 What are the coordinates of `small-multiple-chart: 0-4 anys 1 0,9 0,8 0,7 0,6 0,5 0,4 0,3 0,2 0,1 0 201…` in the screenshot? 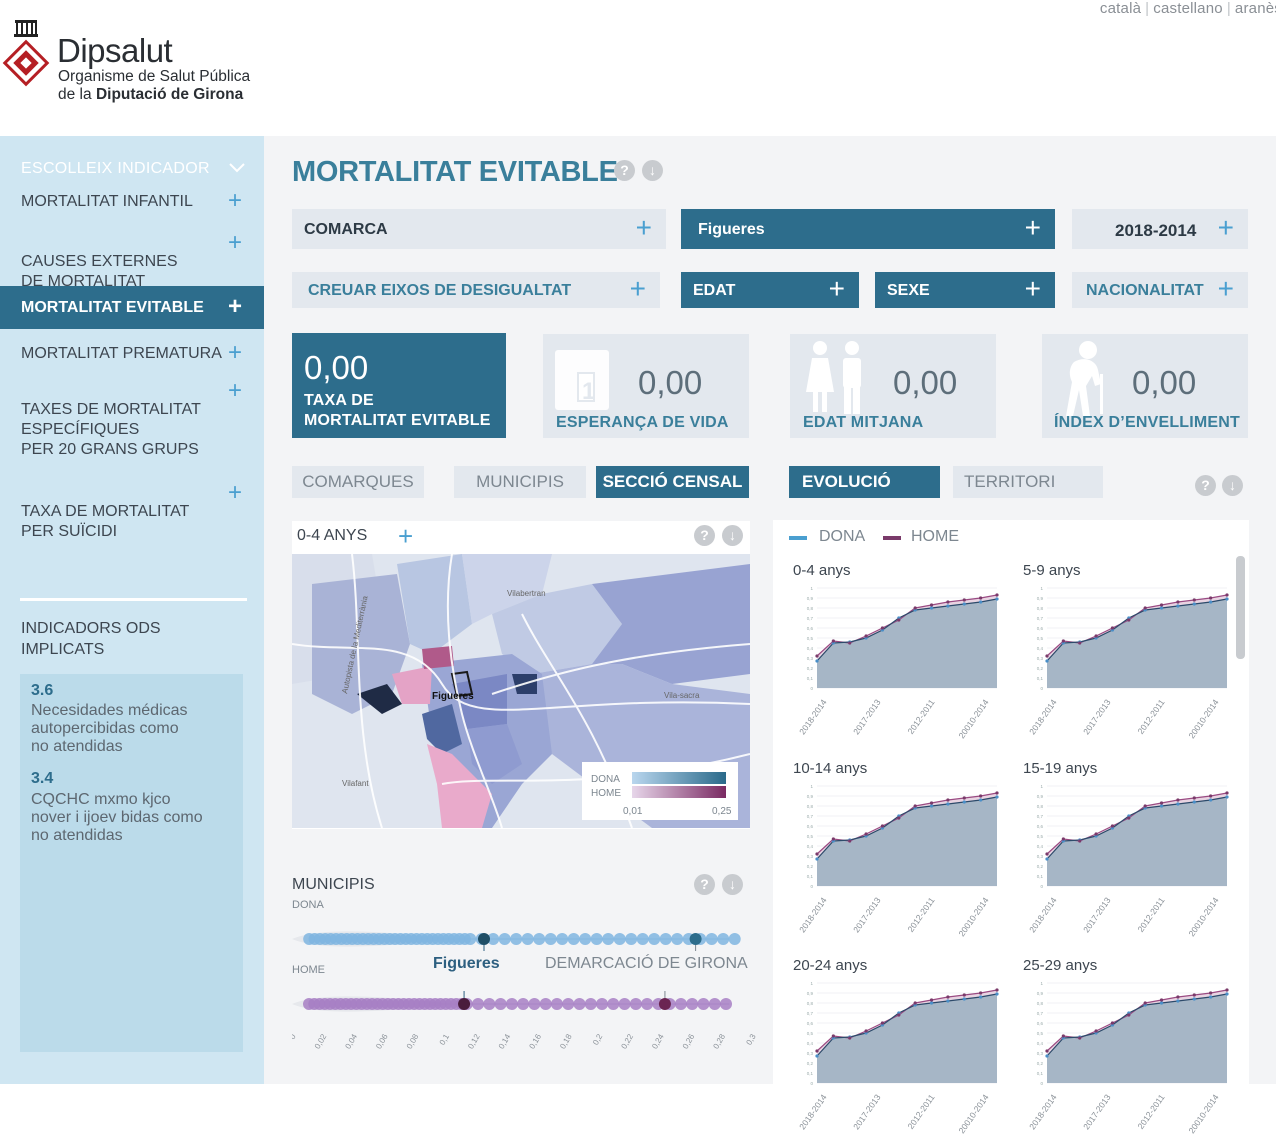 It's located at (896, 657).